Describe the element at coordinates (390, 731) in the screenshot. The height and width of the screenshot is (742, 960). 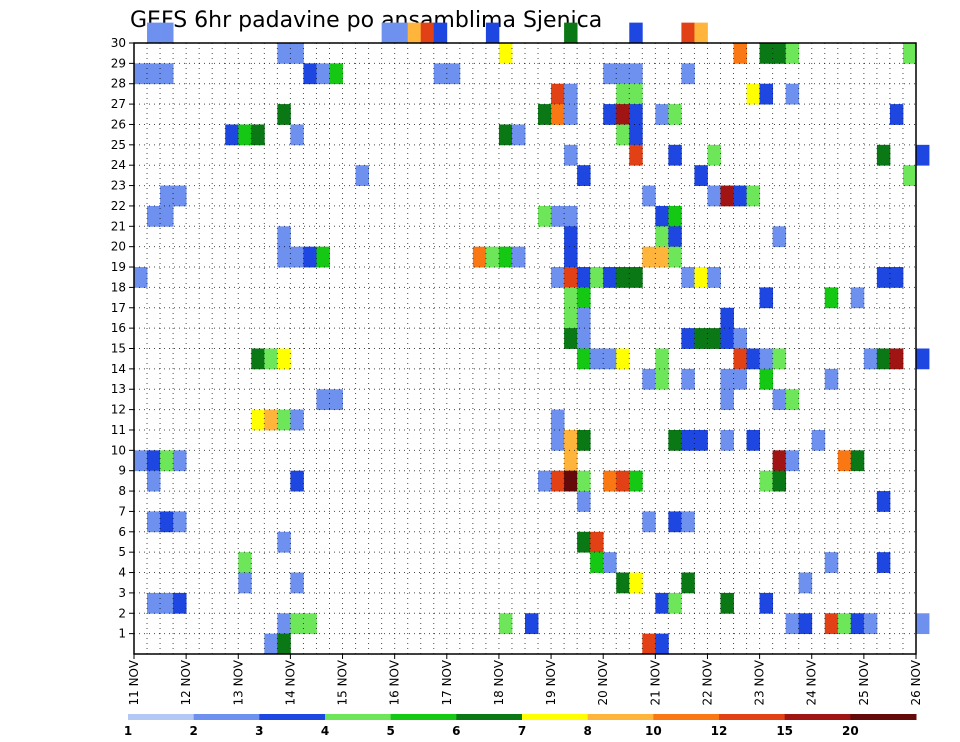
I see `colorbar-label: 5` at that location.